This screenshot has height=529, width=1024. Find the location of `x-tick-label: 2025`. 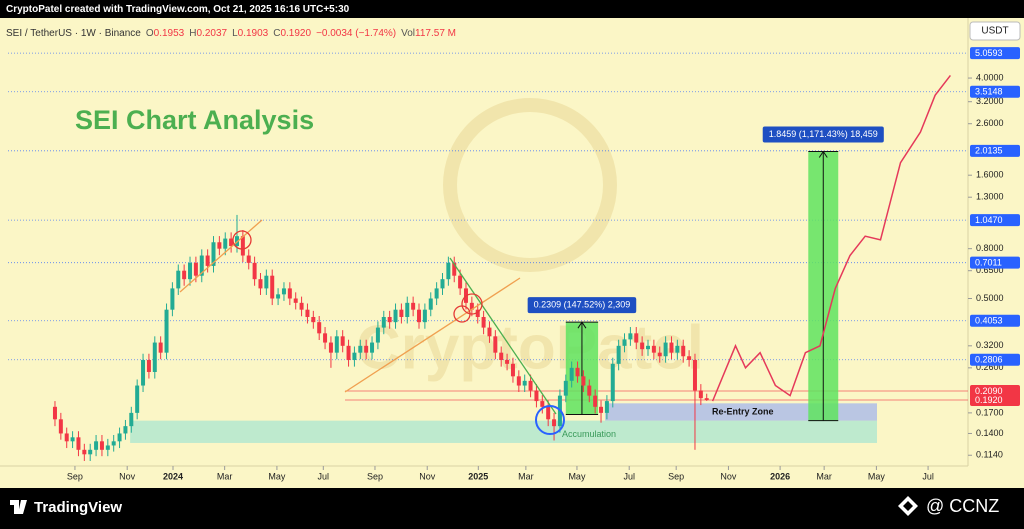

x-tick-label: 2025 is located at coordinates (478, 476).